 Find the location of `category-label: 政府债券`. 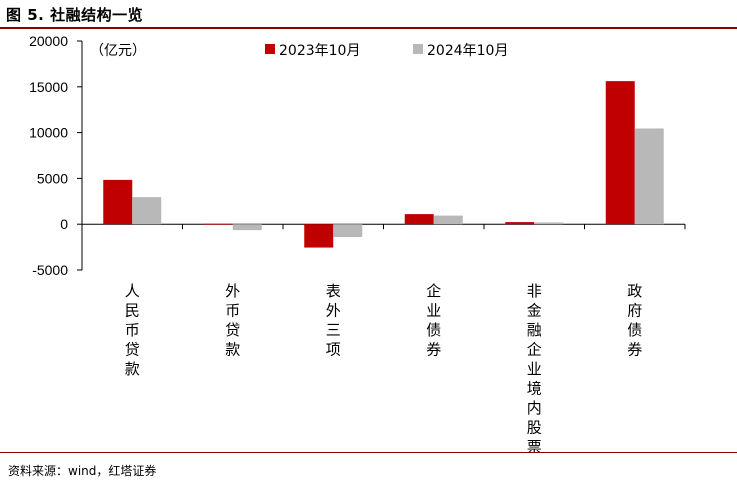

category-label: 政府债券 is located at coordinates (634, 320).